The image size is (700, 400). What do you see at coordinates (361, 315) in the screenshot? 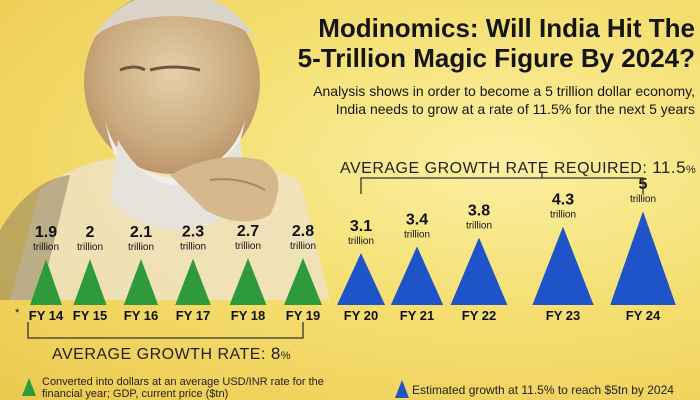
I see `x-tick-label: FY 20` at bounding box center [361, 315].